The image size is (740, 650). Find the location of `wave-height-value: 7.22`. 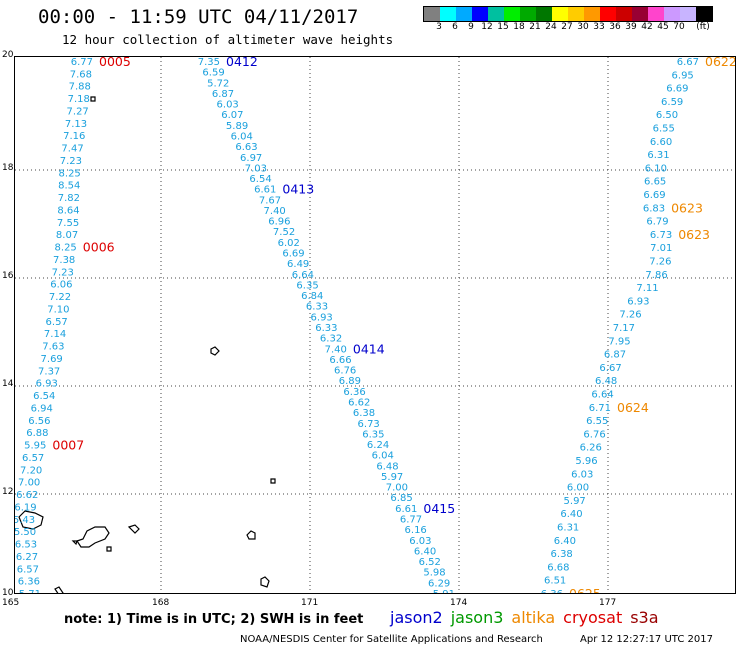

wave-height-value: 7.22 is located at coordinates (60, 297).